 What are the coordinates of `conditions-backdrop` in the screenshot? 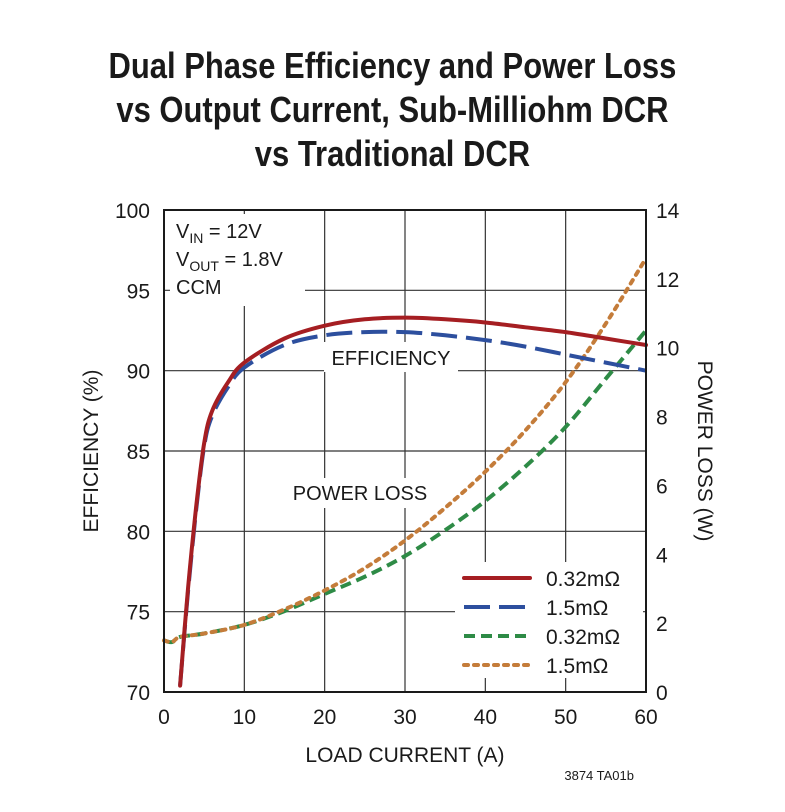 It's located at (237, 260).